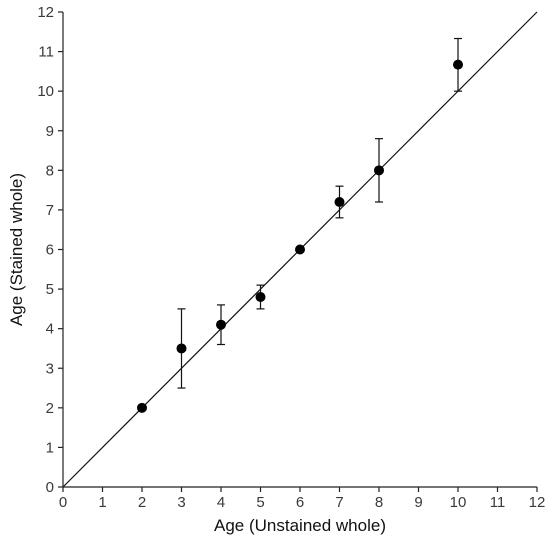  What do you see at coordinates (379, 502) in the screenshot?
I see `x-tick-label: 8` at bounding box center [379, 502].